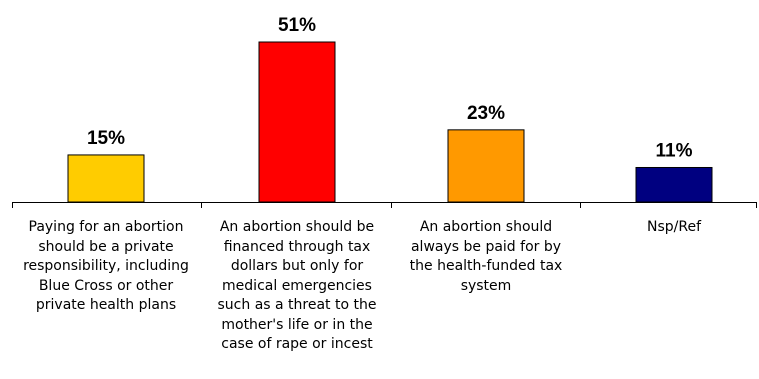 The width and height of the screenshot is (759, 379). I want to click on category-label-line: system, so click(486, 285).